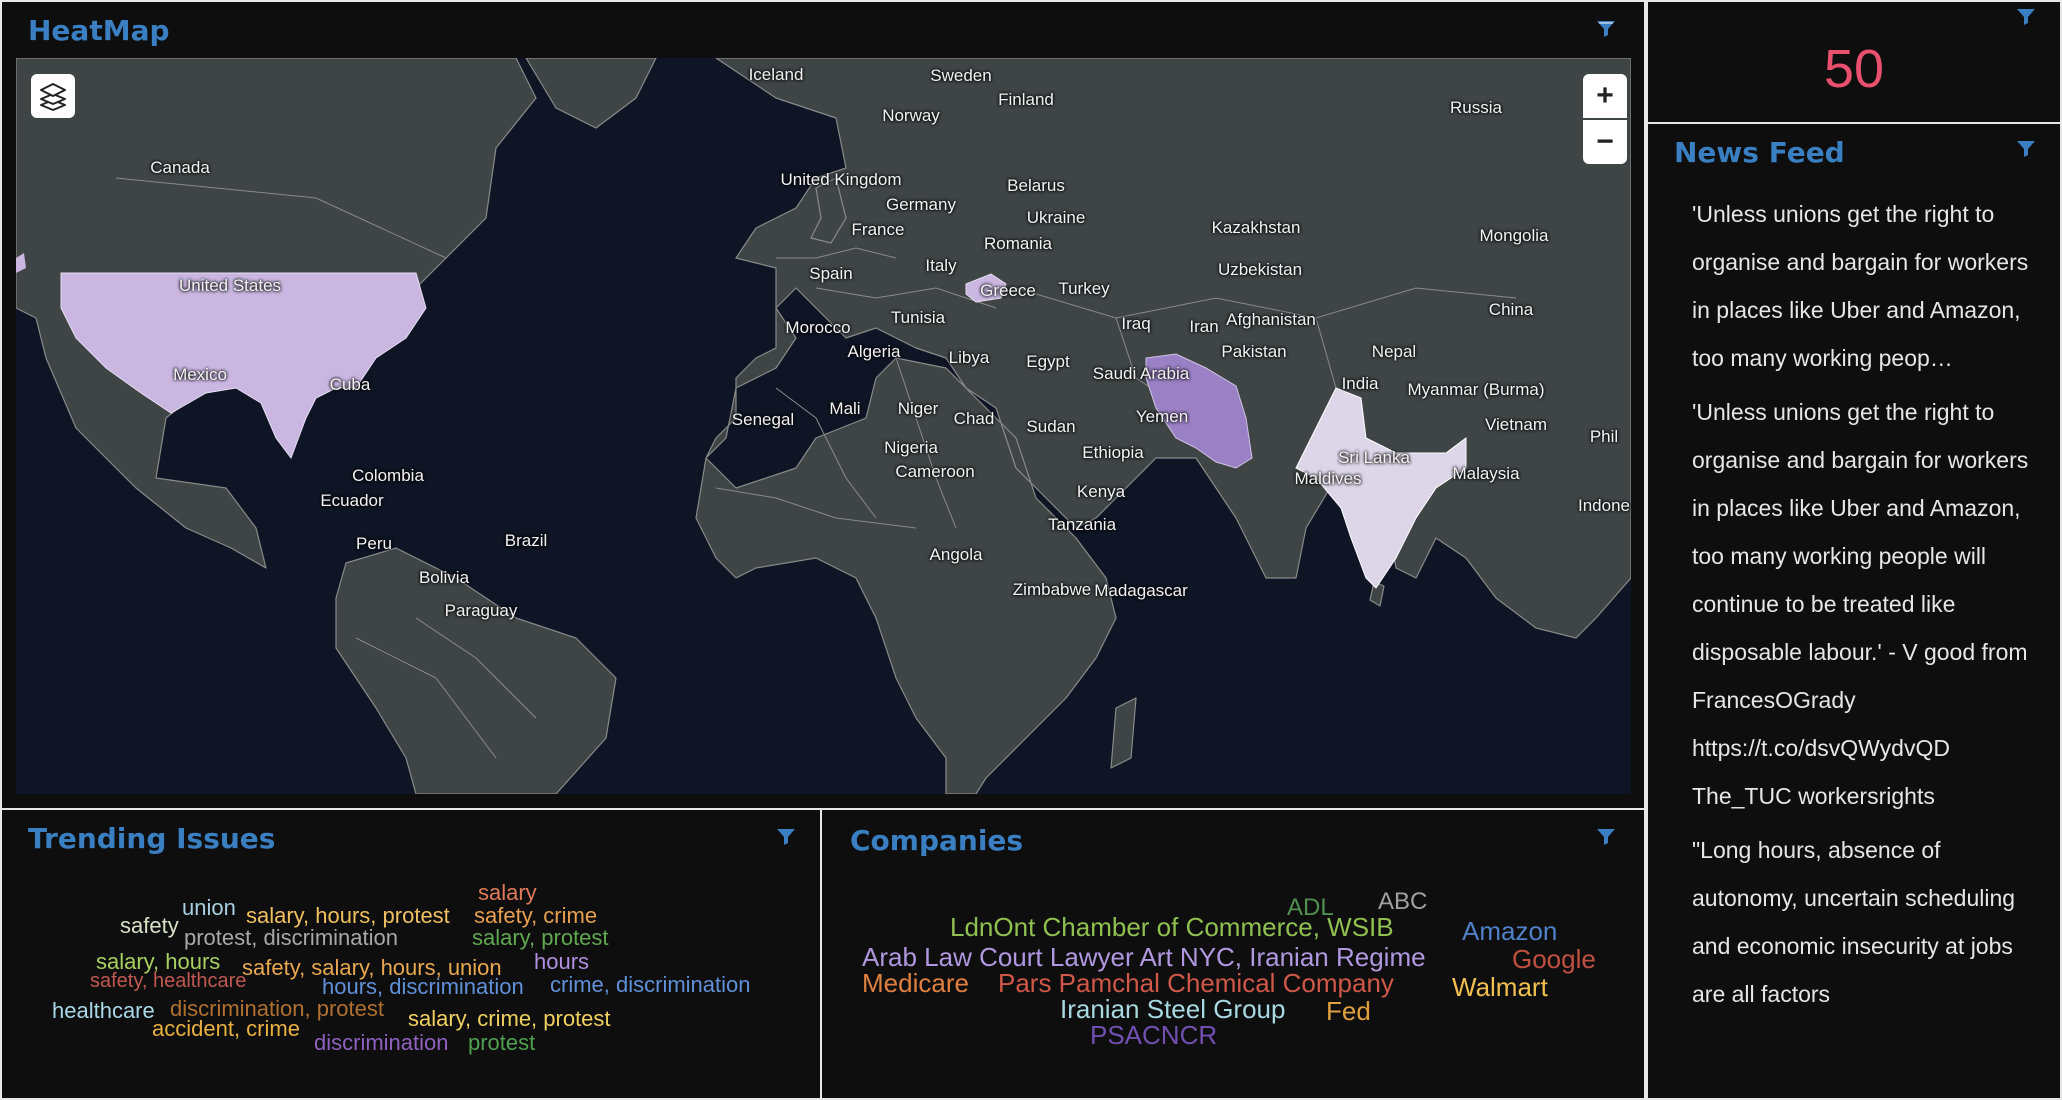  I want to click on map-label: Angola, so click(956, 554).